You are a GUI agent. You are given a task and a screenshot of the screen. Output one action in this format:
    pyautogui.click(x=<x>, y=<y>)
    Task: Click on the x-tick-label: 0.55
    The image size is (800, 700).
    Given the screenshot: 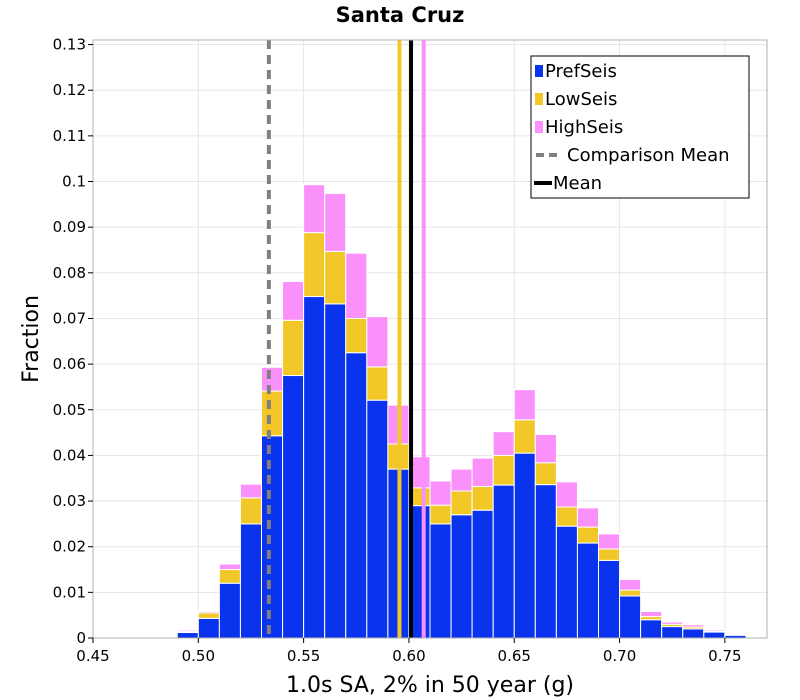 What is the action you would take?
    pyautogui.click(x=303, y=656)
    